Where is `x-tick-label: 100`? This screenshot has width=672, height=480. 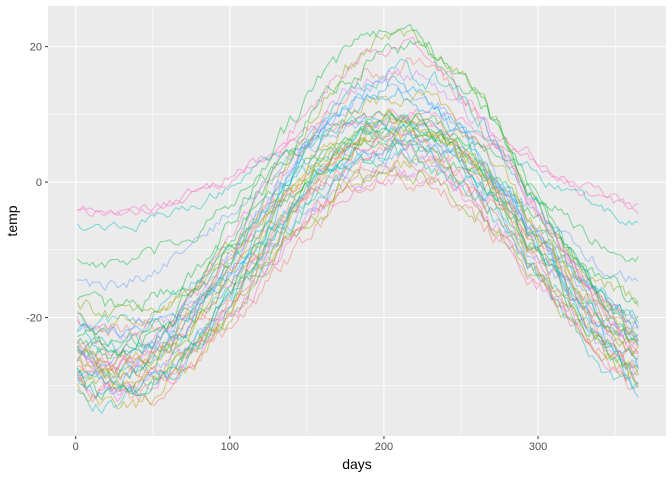 x-tick-label: 100 is located at coordinates (230, 447).